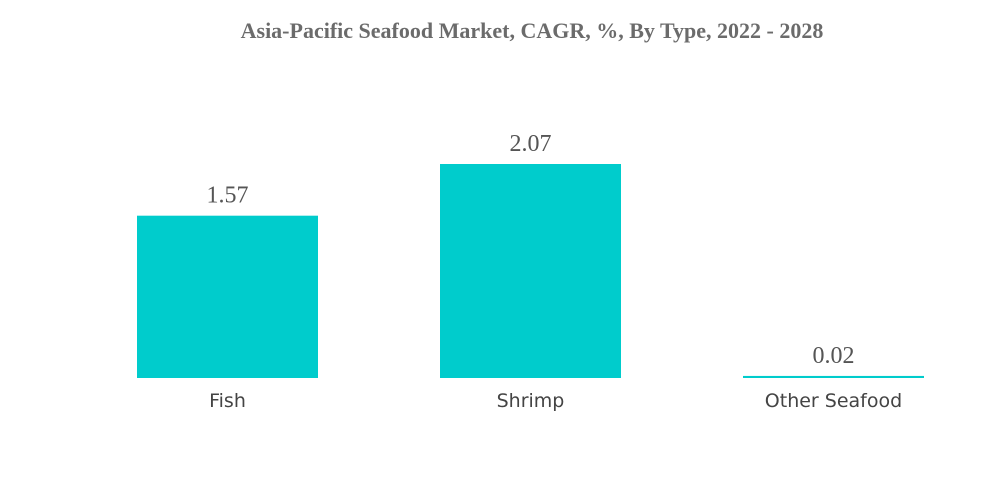  I want to click on value-label: 2.07, so click(531, 144).